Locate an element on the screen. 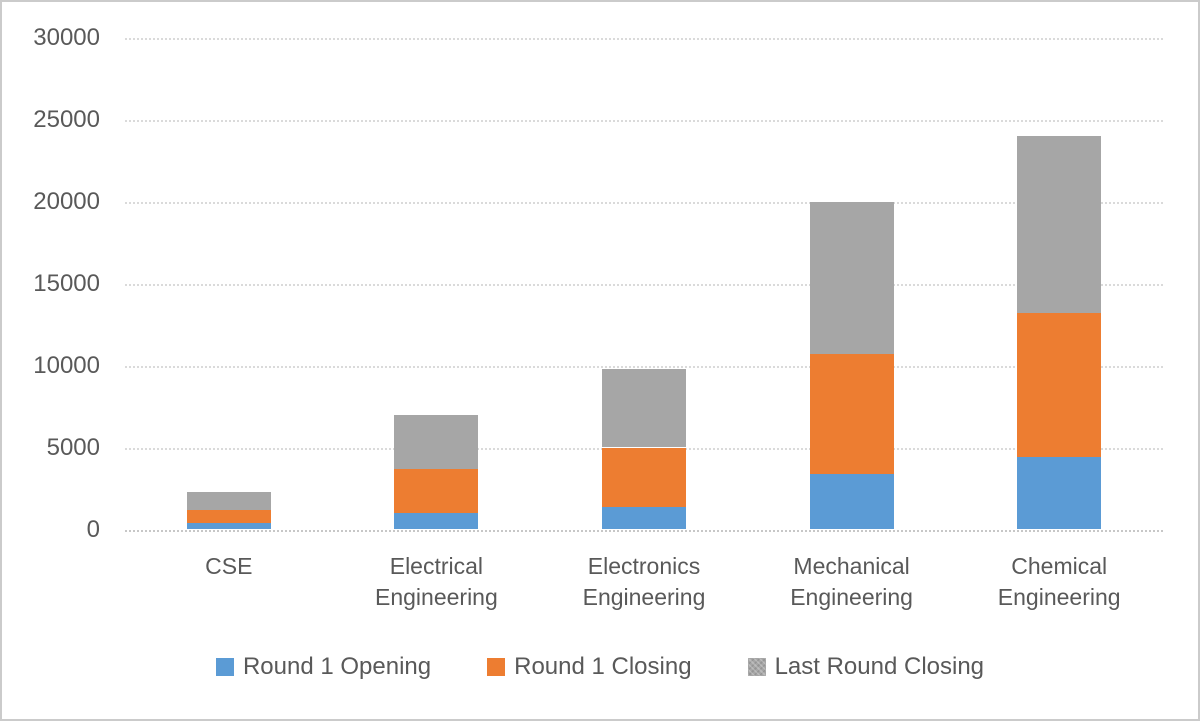  y-axis-tick-label: 30000 is located at coordinates (66, 37).